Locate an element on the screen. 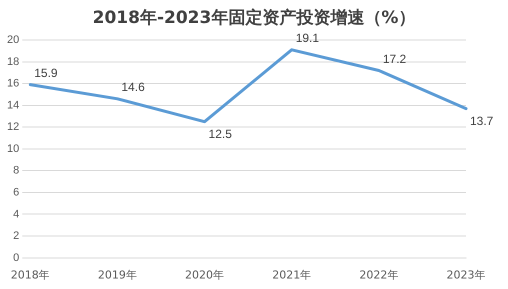 The height and width of the screenshot is (289, 508). data-label: 17.2 is located at coordinates (394, 59).